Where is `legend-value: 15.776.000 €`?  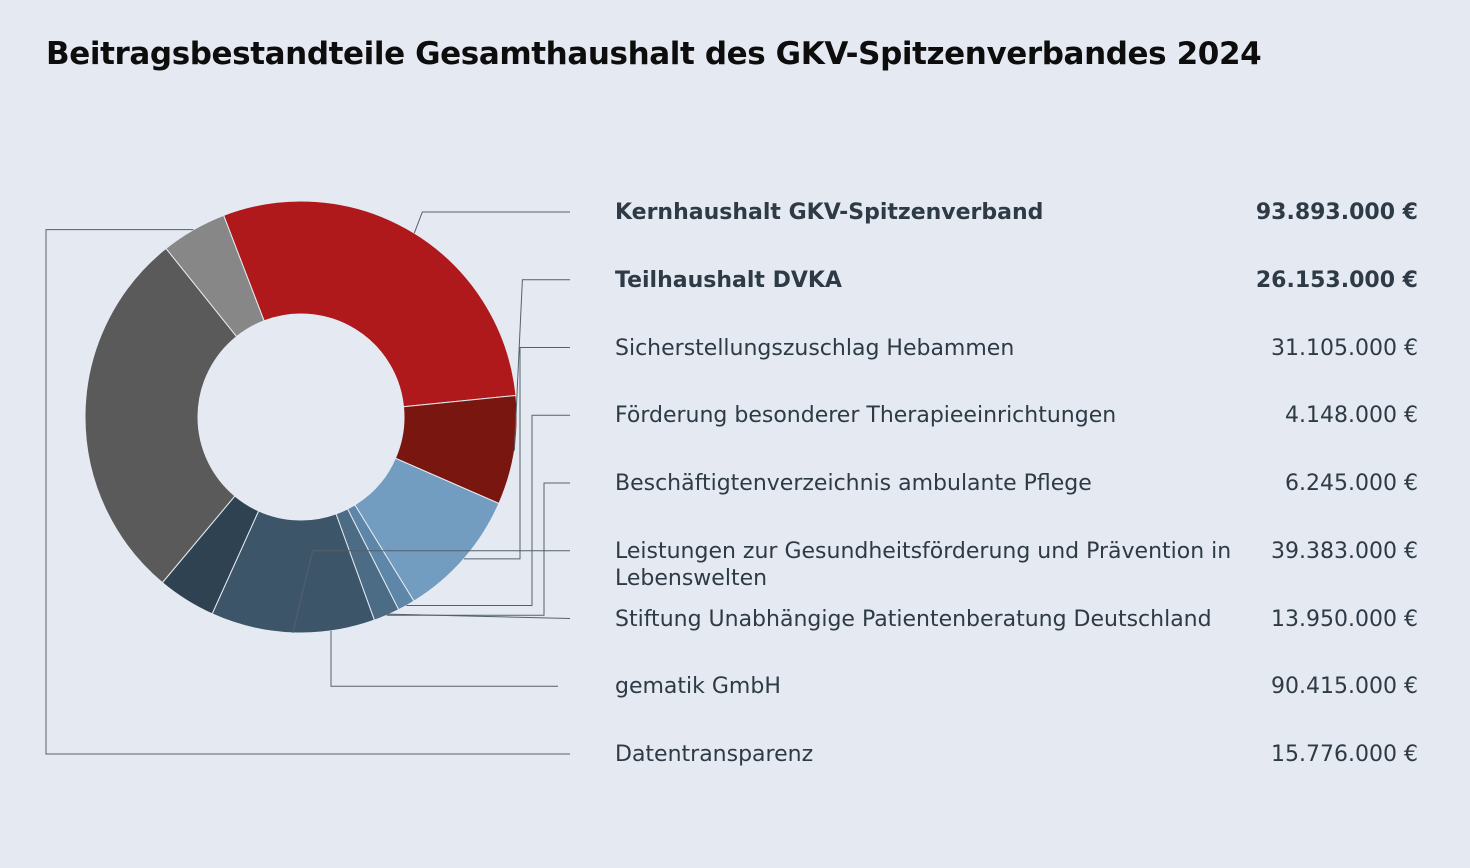
legend-value: 15.776.000 € is located at coordinates (1344, 754).